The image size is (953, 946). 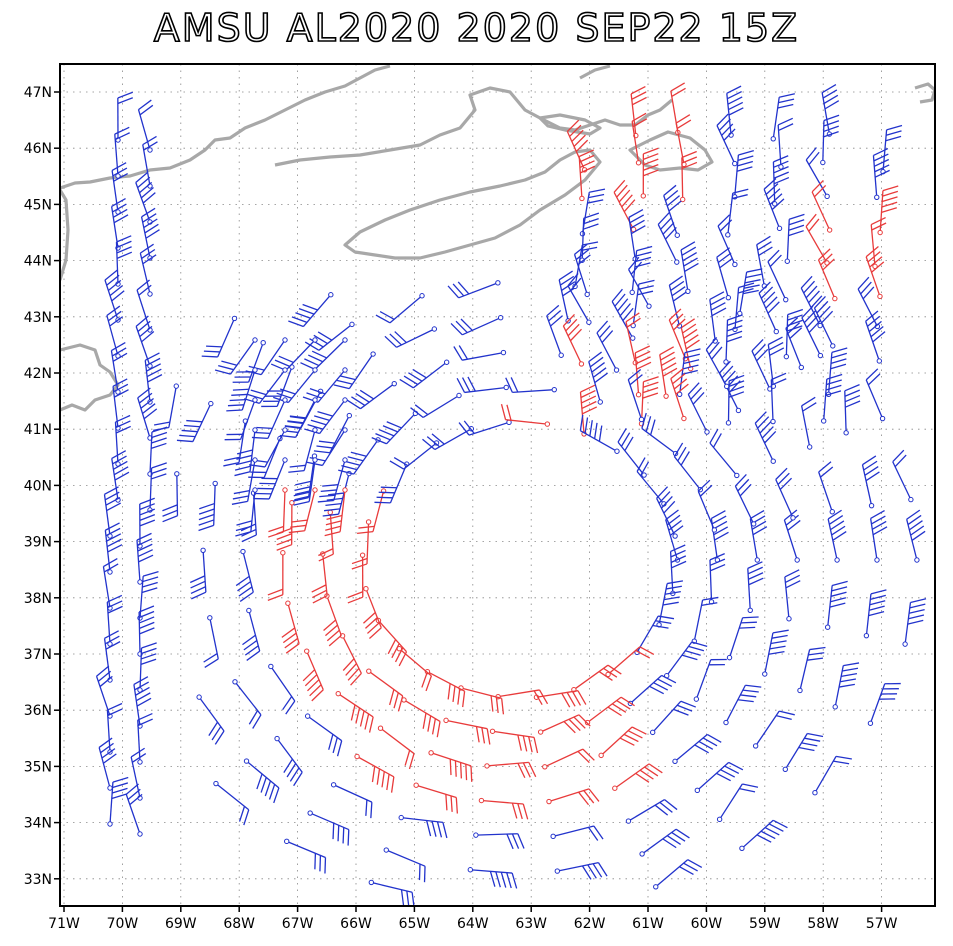 What do you see at coordinates (823, 924) in the screenshot?
I see `lon-tick-label: 58W` at bounding box center [823, 924].